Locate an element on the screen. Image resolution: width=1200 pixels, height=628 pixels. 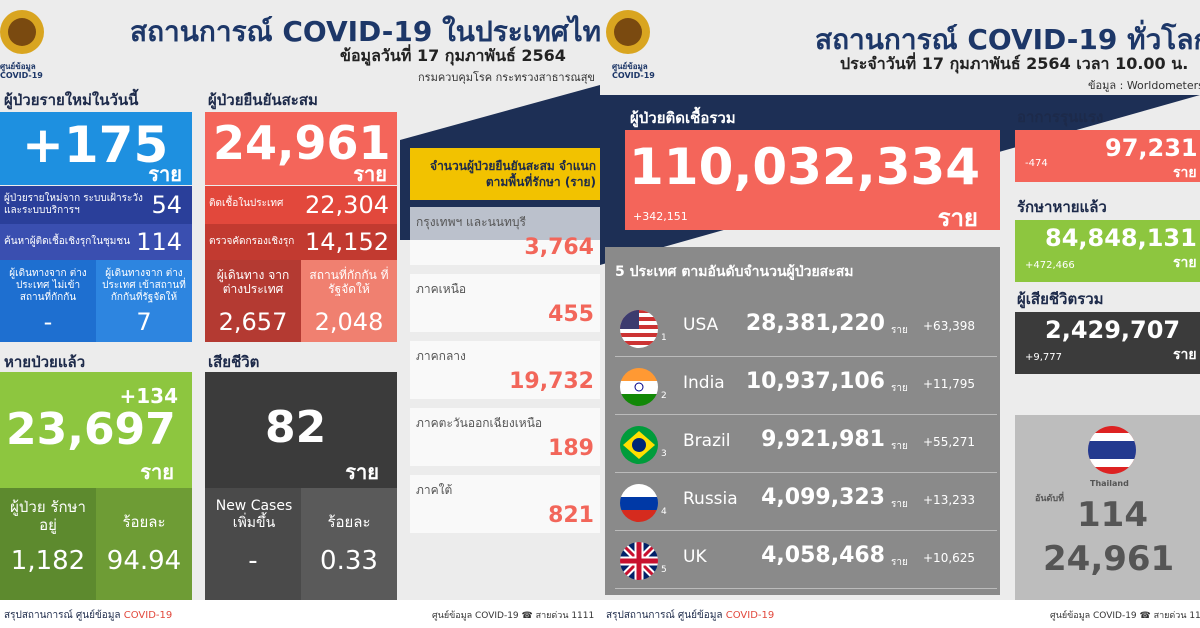
subtitle: ข้อมูลวันที่ 17 กุมภาพันธ์ 2564 is located at coordinates (453, 55).